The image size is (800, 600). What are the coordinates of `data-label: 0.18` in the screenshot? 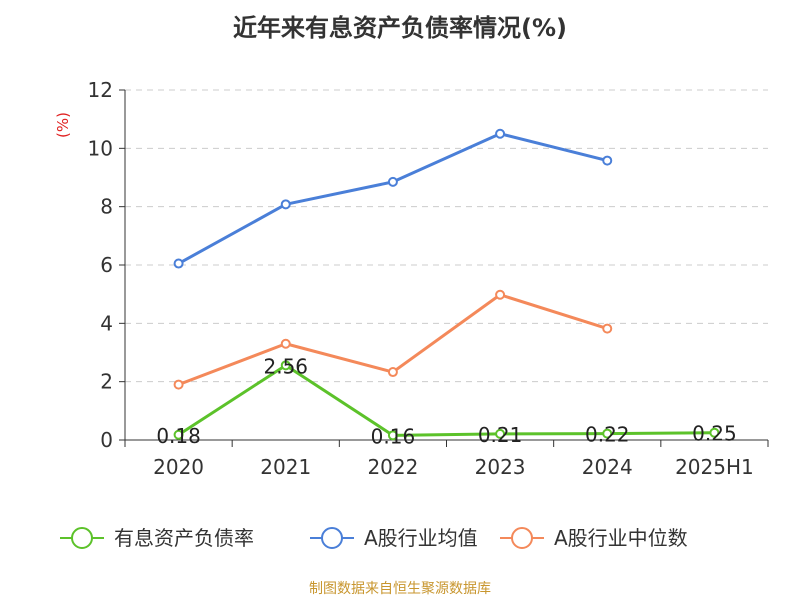 It's located at (178, 436).